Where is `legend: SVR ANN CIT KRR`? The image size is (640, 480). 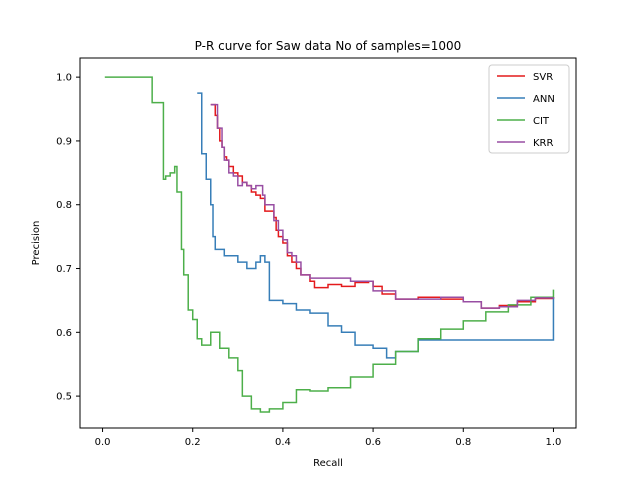
legend: SVR ANN CIT KRR is located at coordinates (529, 109).